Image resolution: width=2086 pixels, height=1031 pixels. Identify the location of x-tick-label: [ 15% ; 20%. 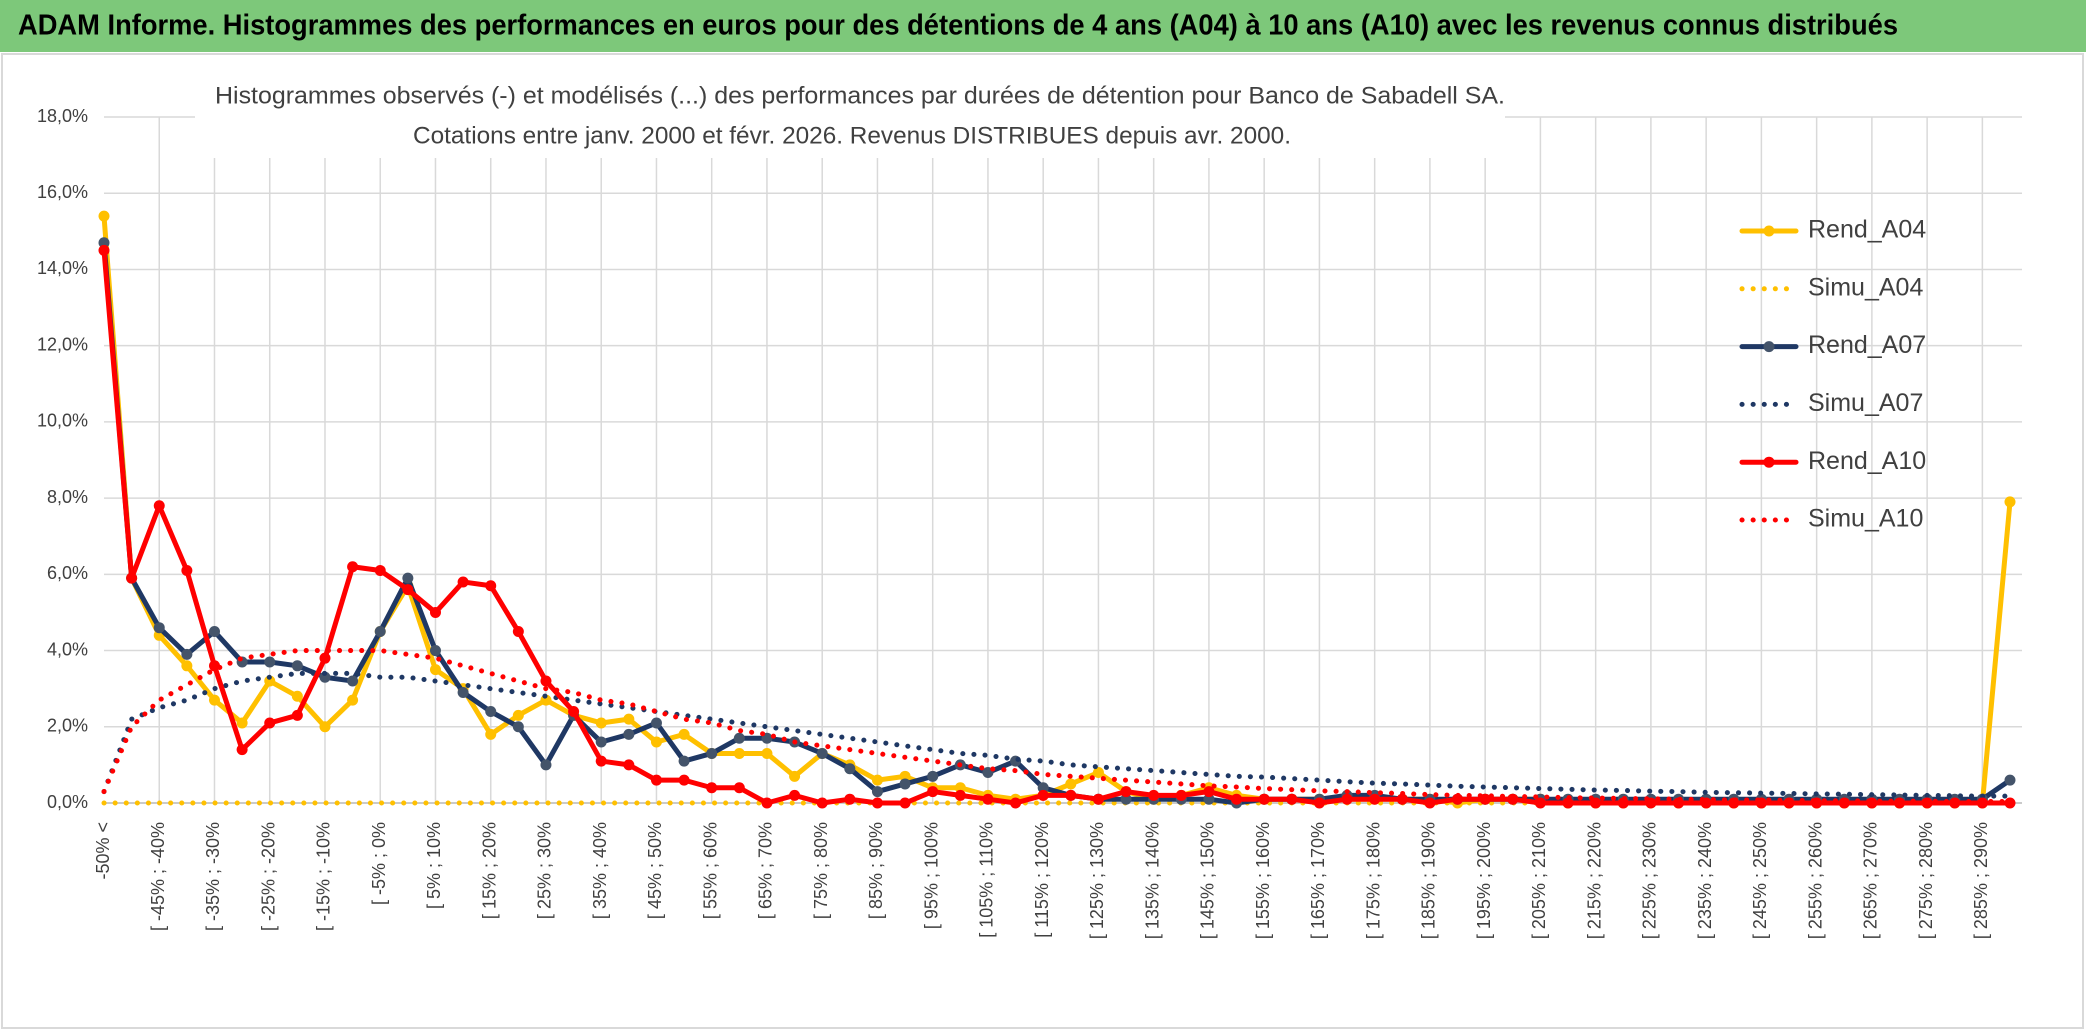
(489, 870).